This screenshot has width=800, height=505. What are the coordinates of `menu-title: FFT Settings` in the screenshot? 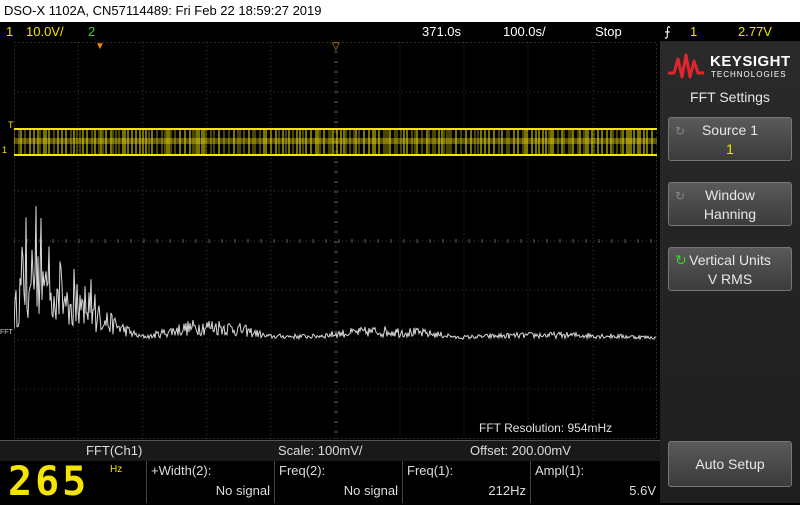 It's located at (730, 97).